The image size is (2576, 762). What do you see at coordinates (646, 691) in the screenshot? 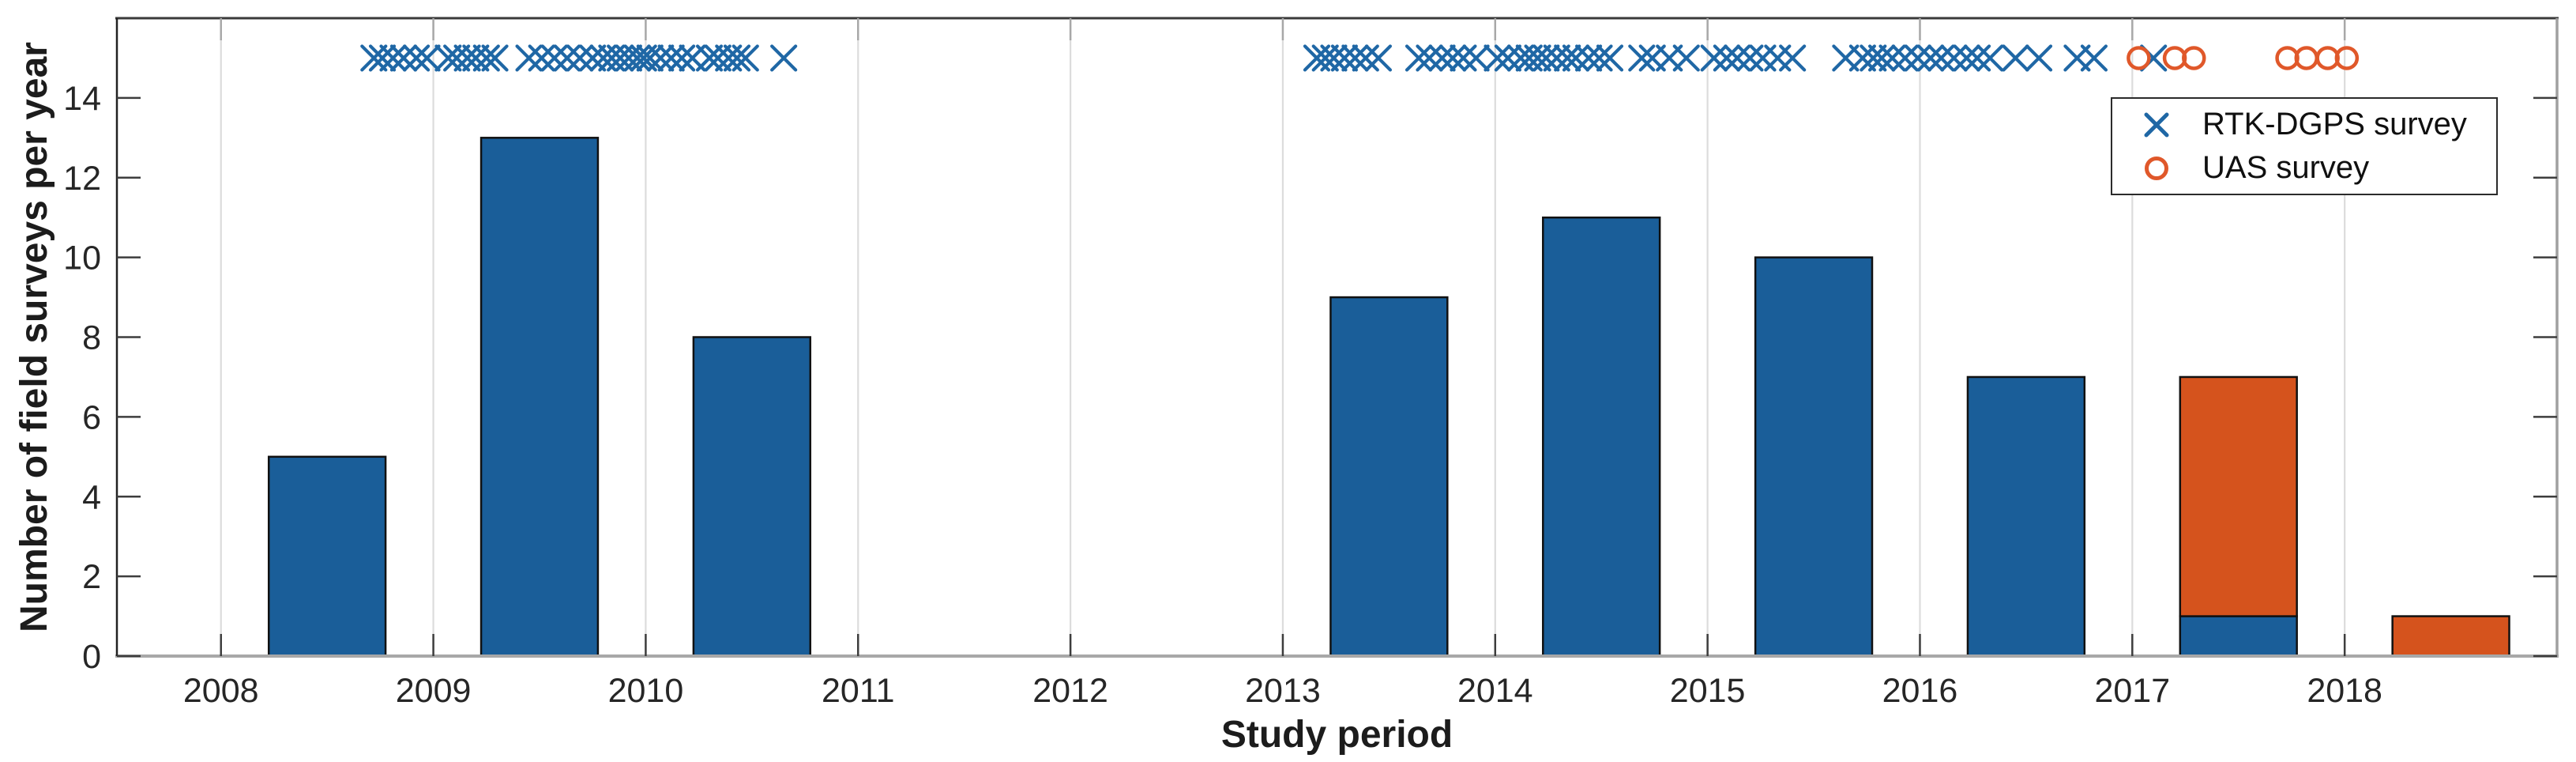
I see `x-tick-label: 2010` at bounding box center [646, 691].